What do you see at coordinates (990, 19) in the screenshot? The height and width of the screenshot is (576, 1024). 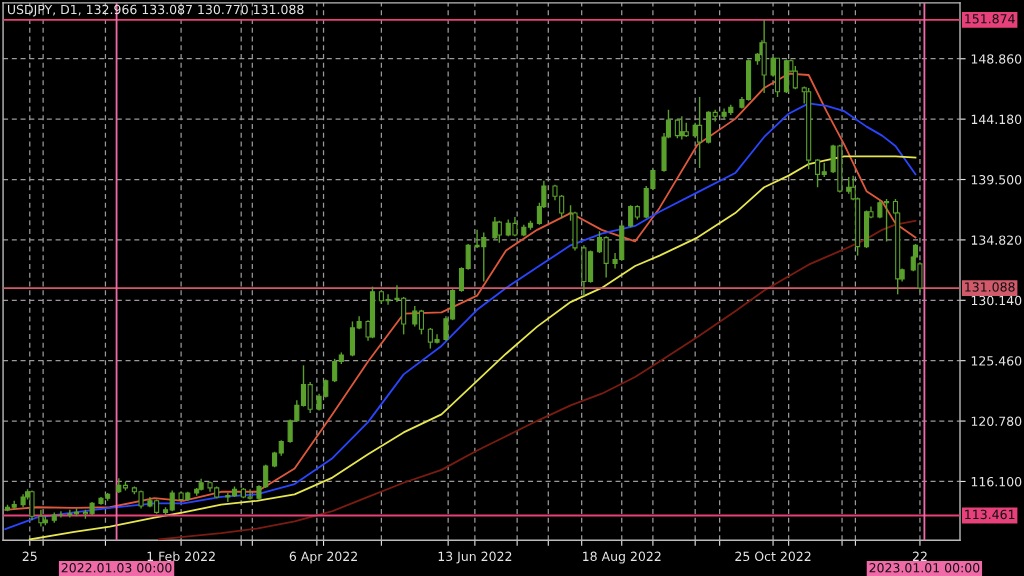 I see `ref-line-label: 151.874` at bounding box center [990, 19].